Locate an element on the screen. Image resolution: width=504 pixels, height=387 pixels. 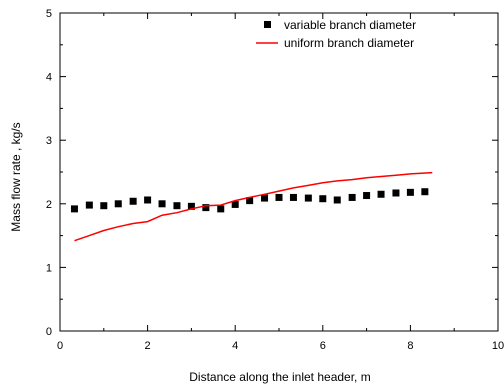
y-tick-label: 5 is located at coordinates (49, 14).